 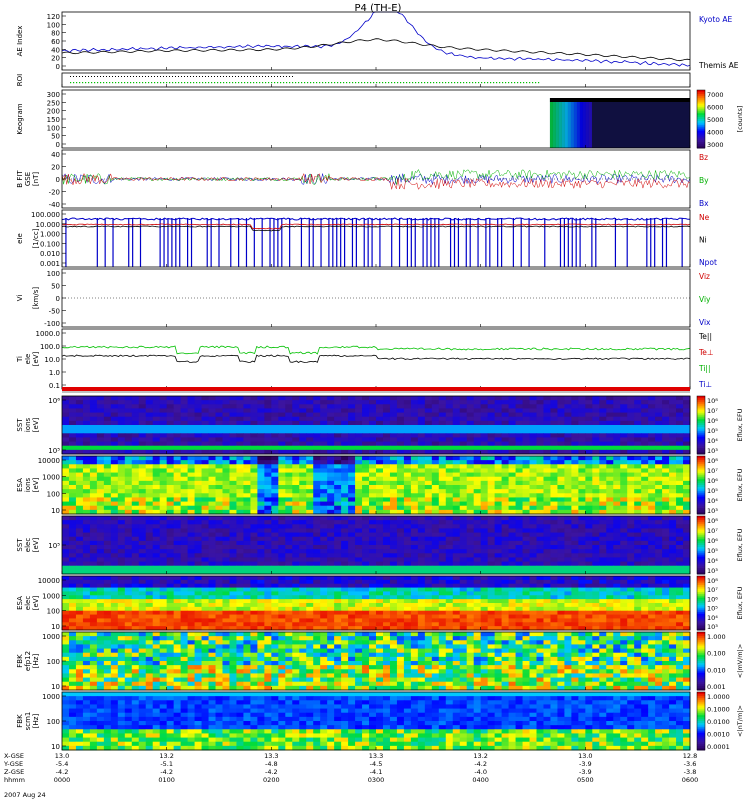 I want to click on keogram-stripe, so click(x=590, y=123).